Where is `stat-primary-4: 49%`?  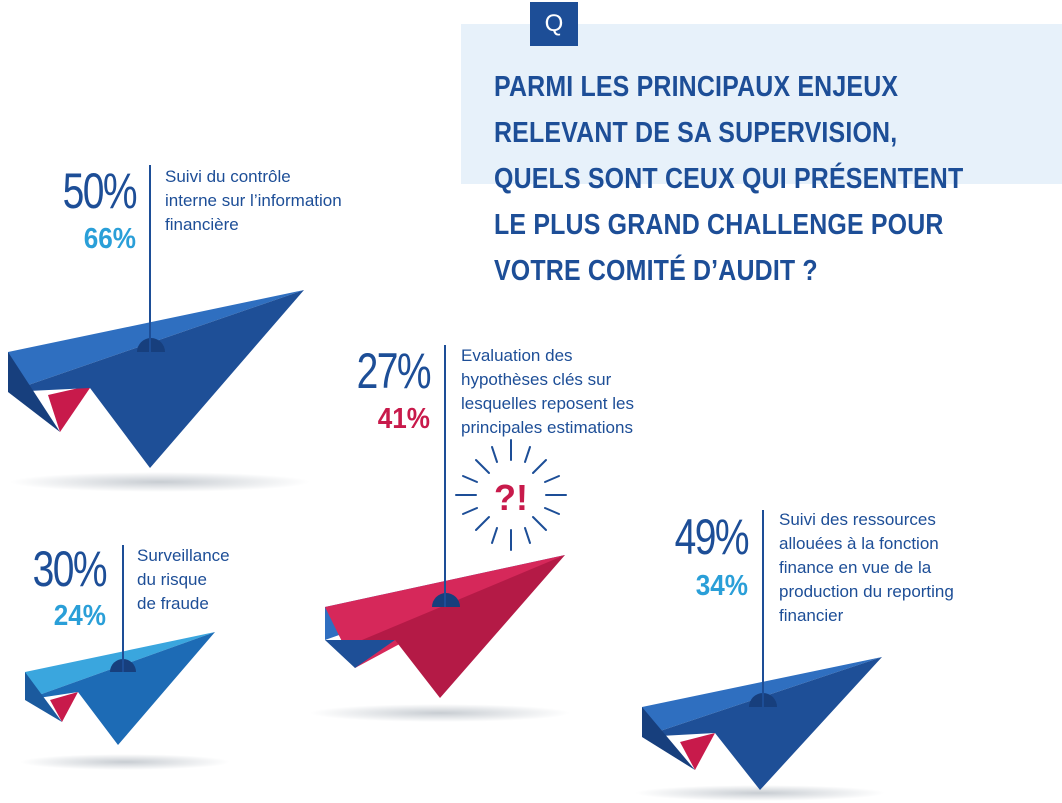 stat-primary-4: 49% is located at coordinates (712, 537).